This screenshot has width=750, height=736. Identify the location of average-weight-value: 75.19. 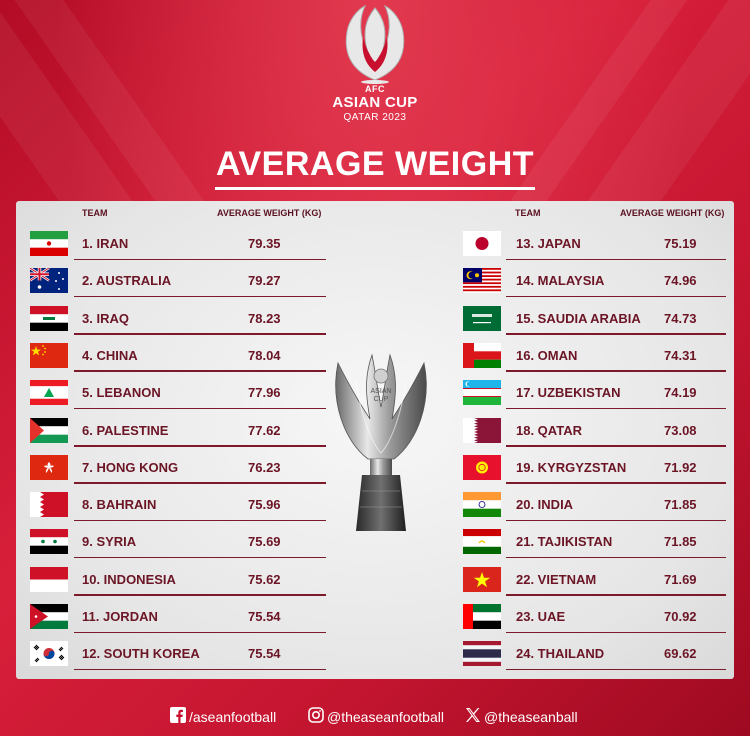
(680, 243).